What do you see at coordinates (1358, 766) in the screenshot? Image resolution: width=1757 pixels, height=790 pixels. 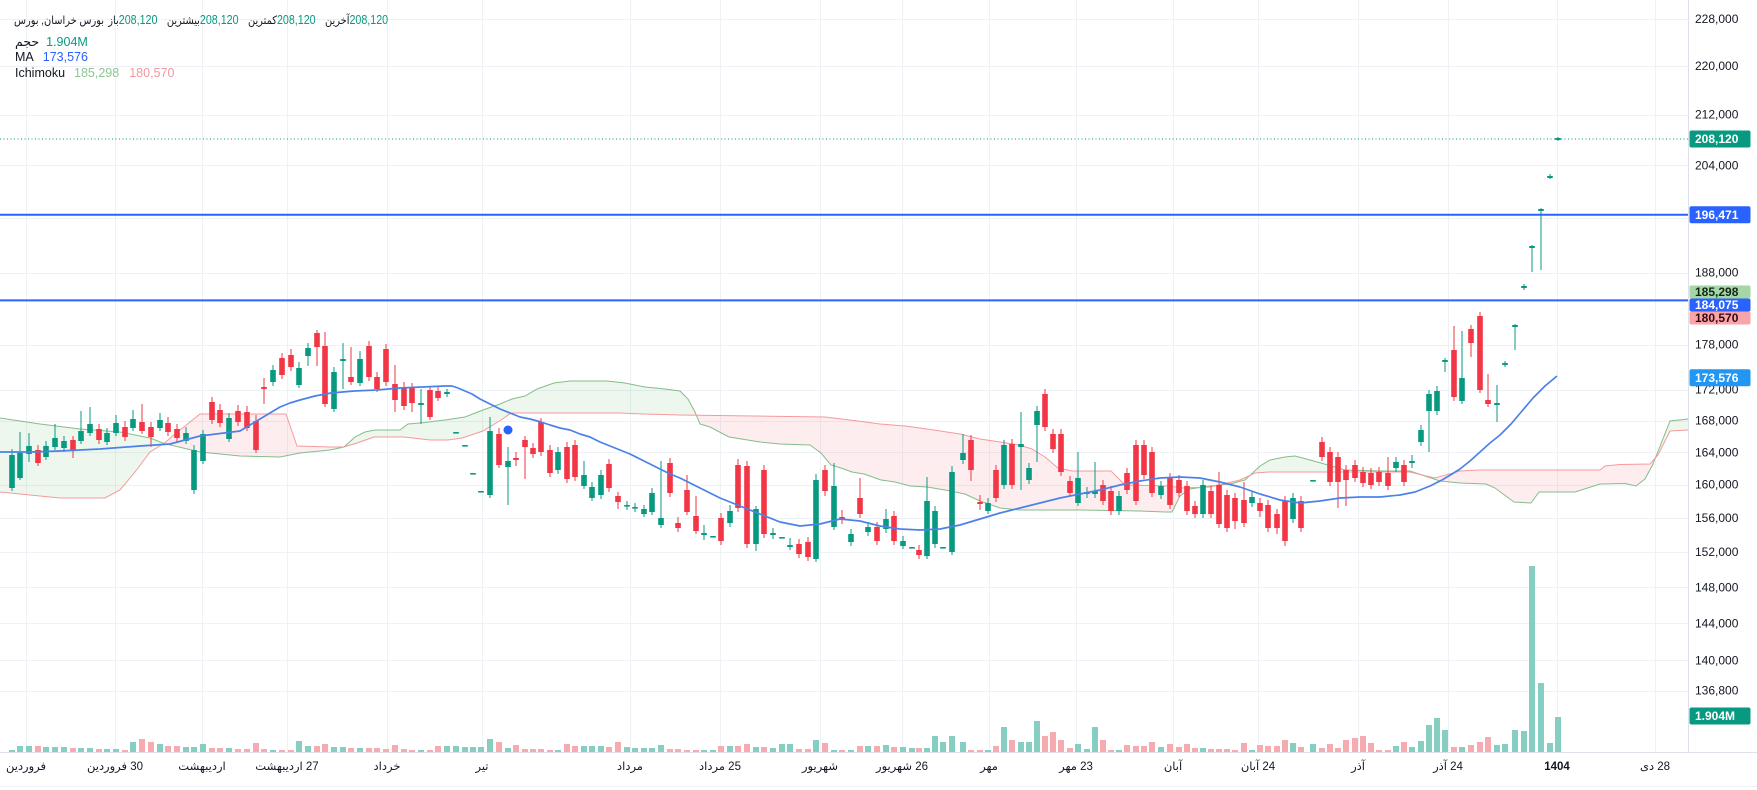 I see `svg-text: آذر` at bounding box center [1358, 766].